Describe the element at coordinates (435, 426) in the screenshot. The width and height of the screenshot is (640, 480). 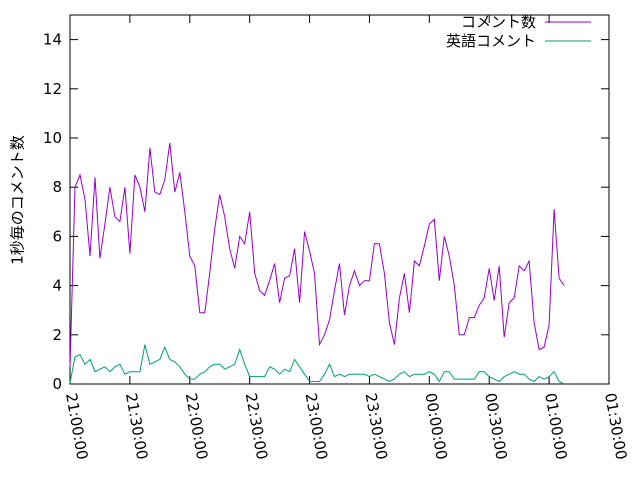
I see `x-tick-label: 00:00:00` at that location.